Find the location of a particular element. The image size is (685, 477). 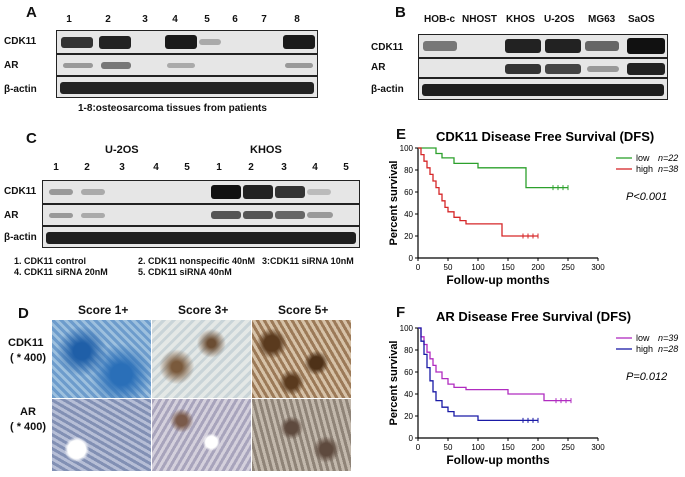

x-tick-label: 0 is located at coordinates (418, 447).